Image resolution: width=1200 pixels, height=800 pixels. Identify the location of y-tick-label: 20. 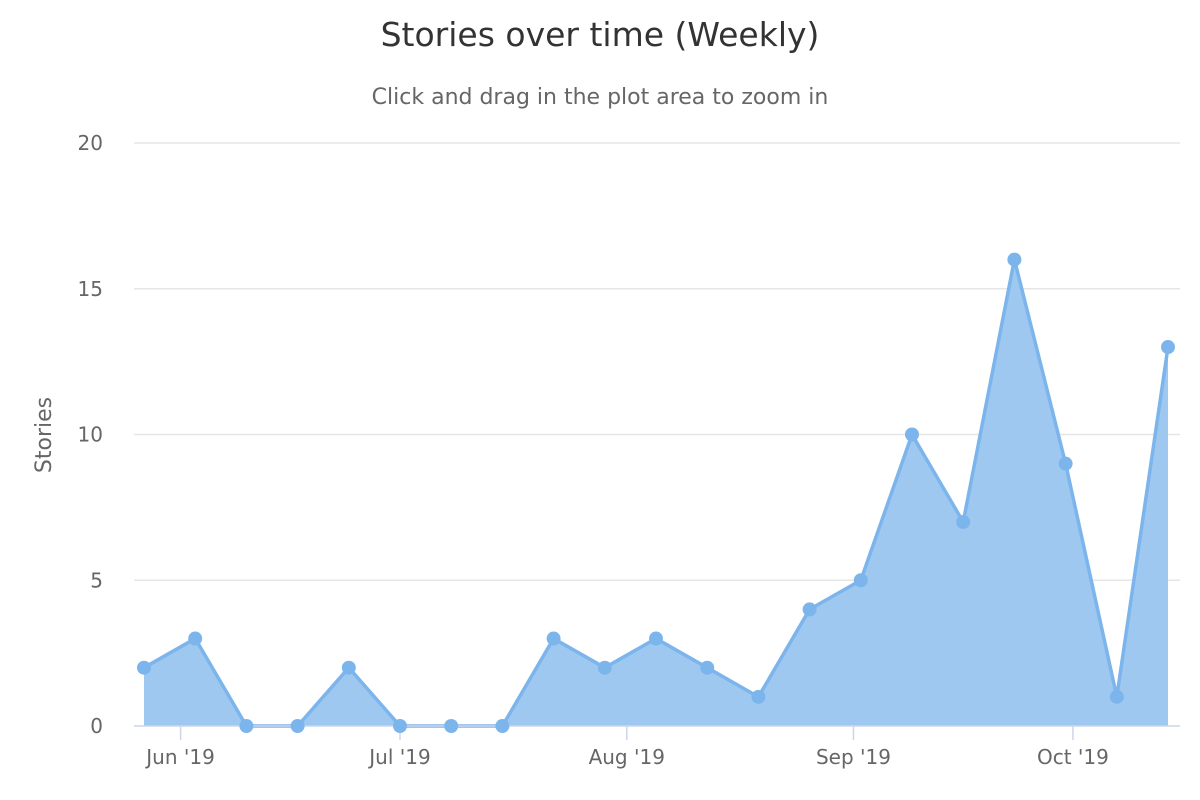
(90, 143).